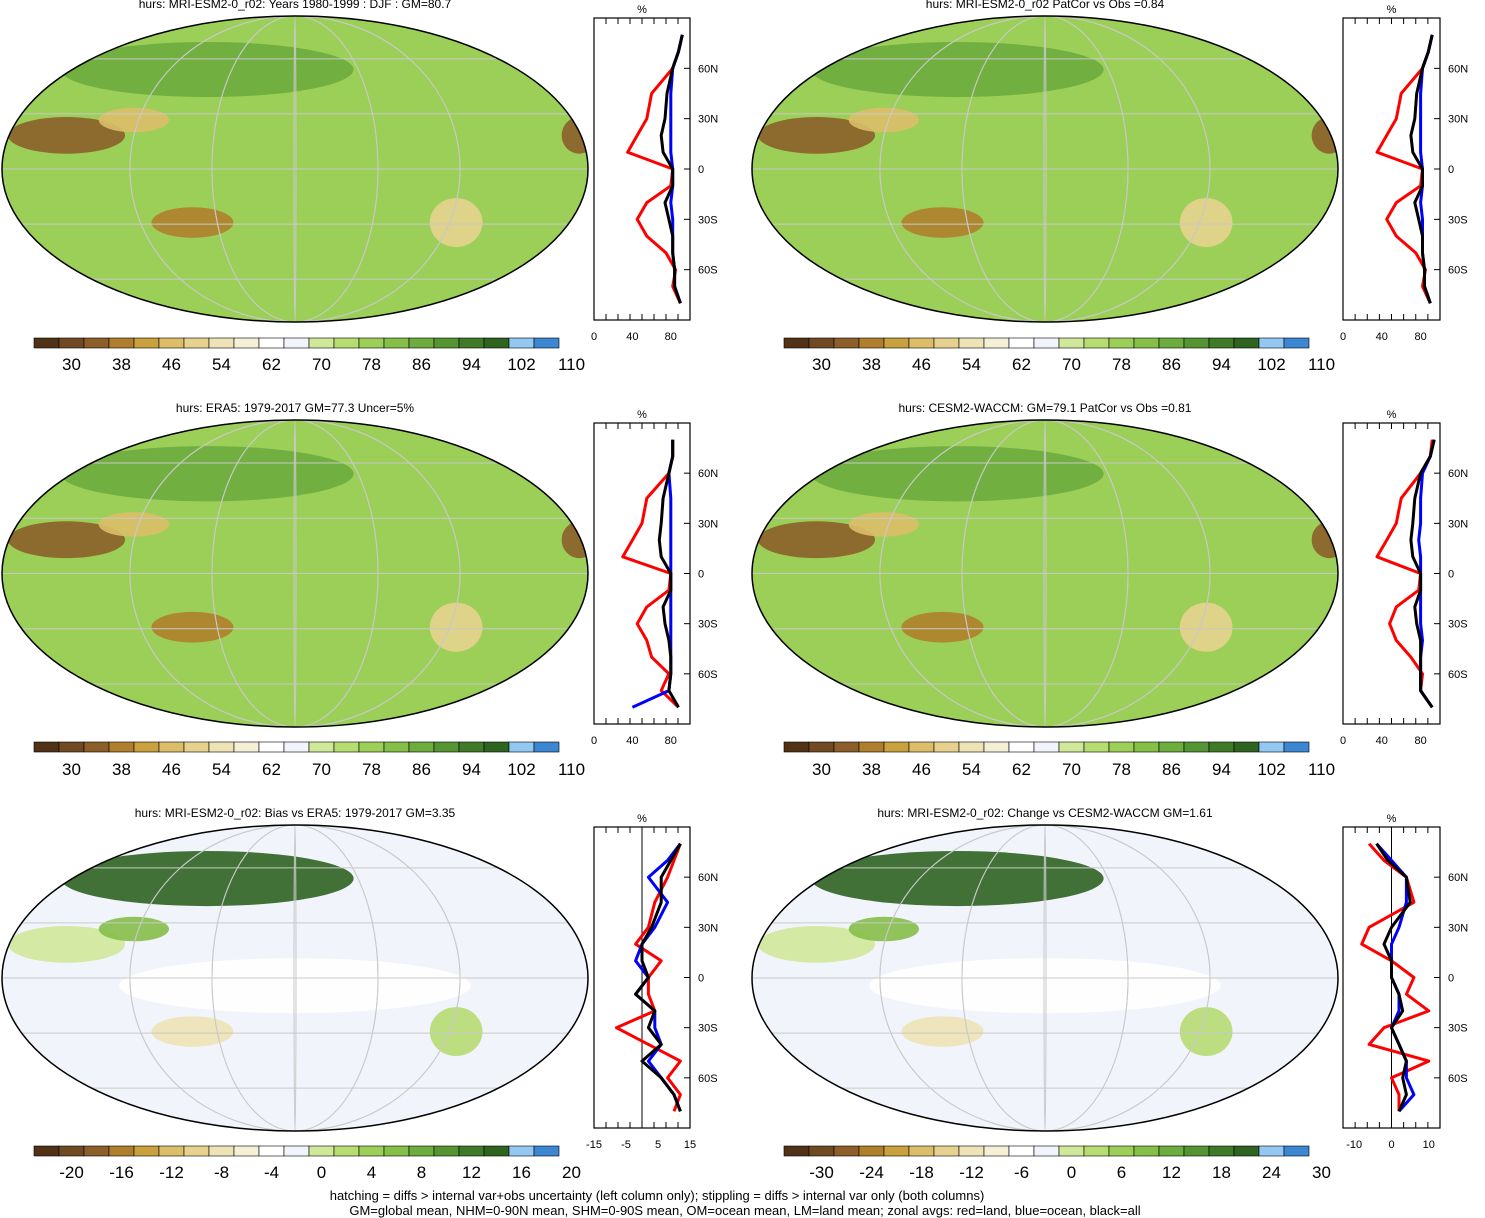  I want to click on zonal-mean-plot: % 0 40 80 60N 30N 0 30S 60S, so click(1404, 173).